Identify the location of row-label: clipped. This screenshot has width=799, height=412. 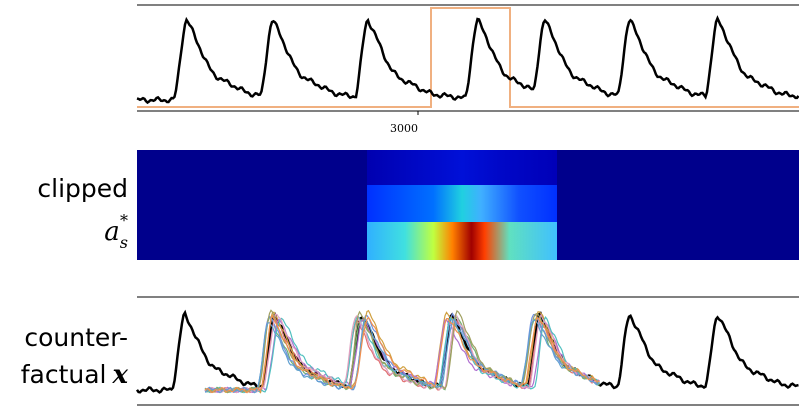
(82, 188).